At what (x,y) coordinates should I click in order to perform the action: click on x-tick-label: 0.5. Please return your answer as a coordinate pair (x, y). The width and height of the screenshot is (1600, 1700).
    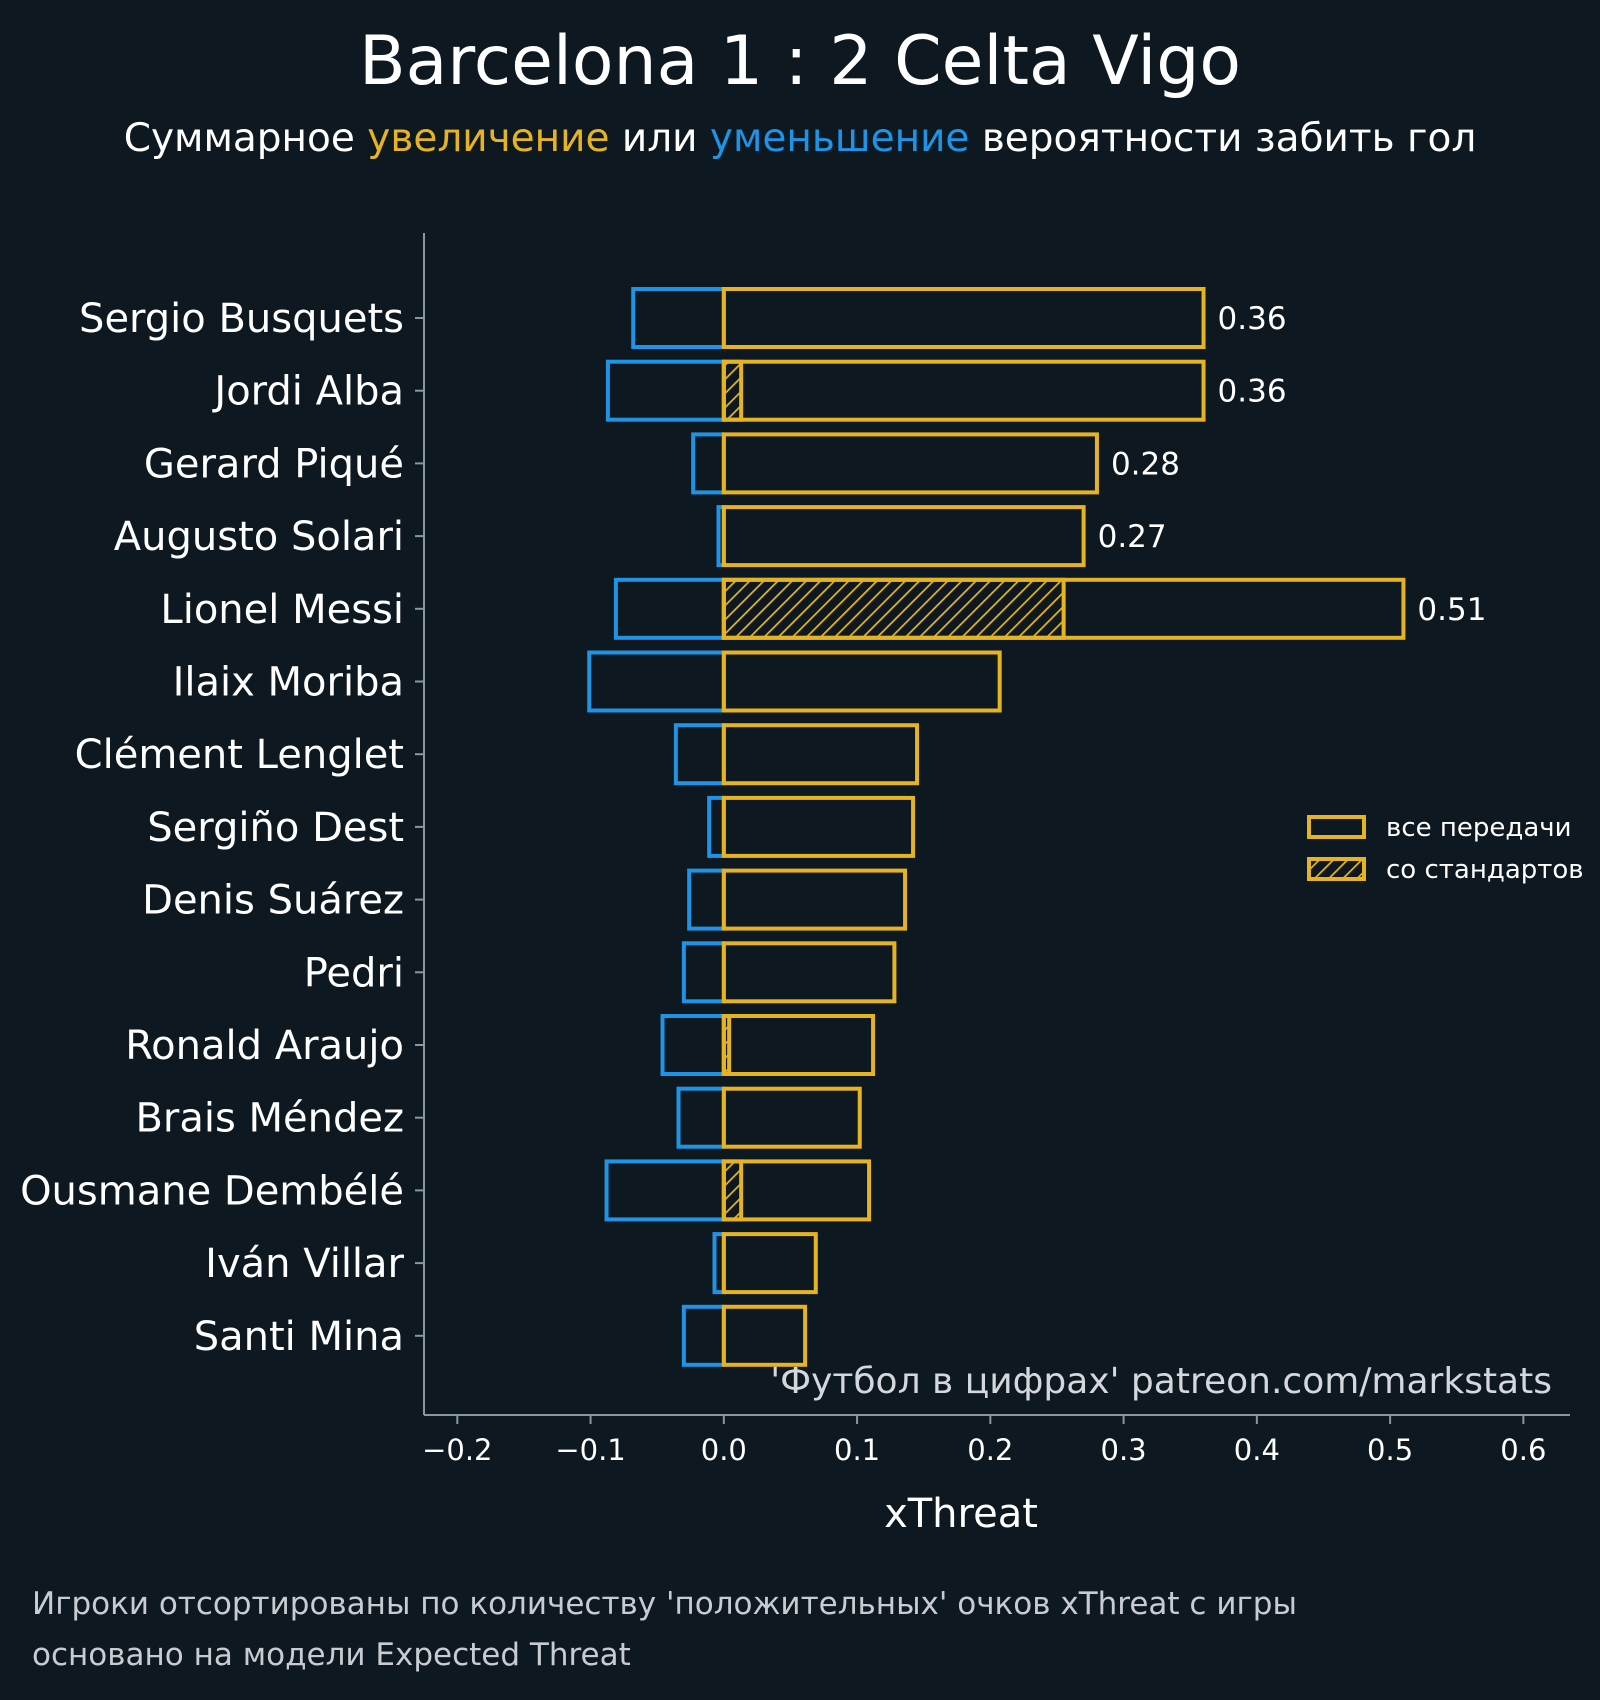
    Looking at the image, I should click on (1390, 1450).